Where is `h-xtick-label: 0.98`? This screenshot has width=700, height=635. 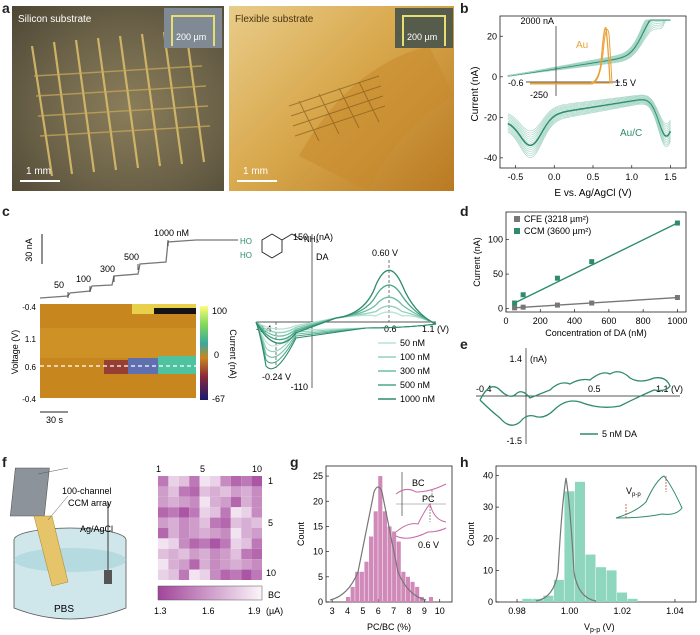
h-xtick-label: 0.98 is located at coordinates (517, 611).